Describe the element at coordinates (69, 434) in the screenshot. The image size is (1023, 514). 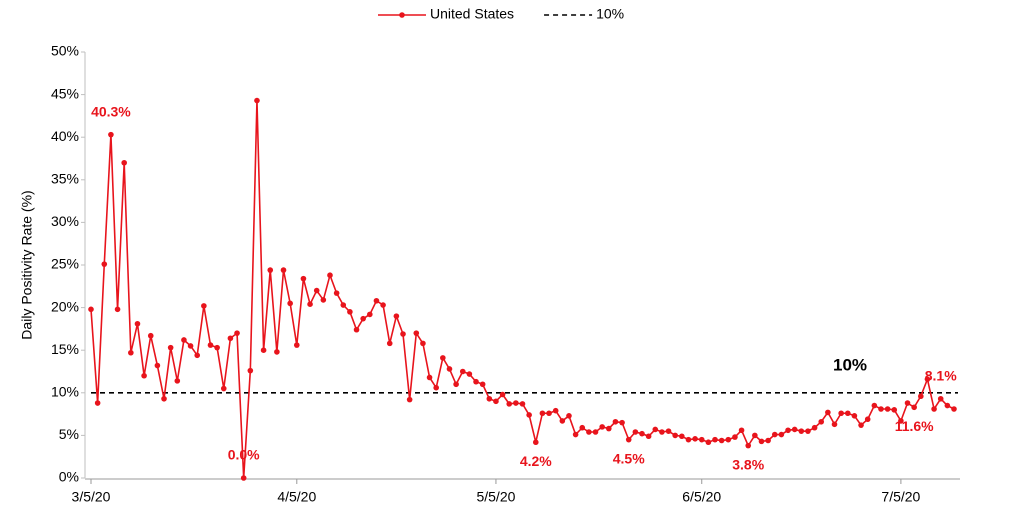
I see `y-tick-label: 5%` at that location.